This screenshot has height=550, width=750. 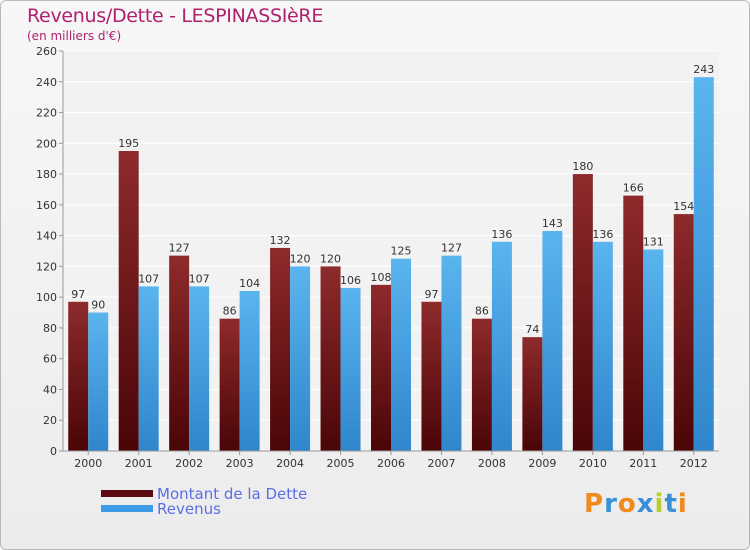 What do you see at coordinates (627, 504) in the screenshot?
I see `logo-letter: o` at bounding box center [627, 504].